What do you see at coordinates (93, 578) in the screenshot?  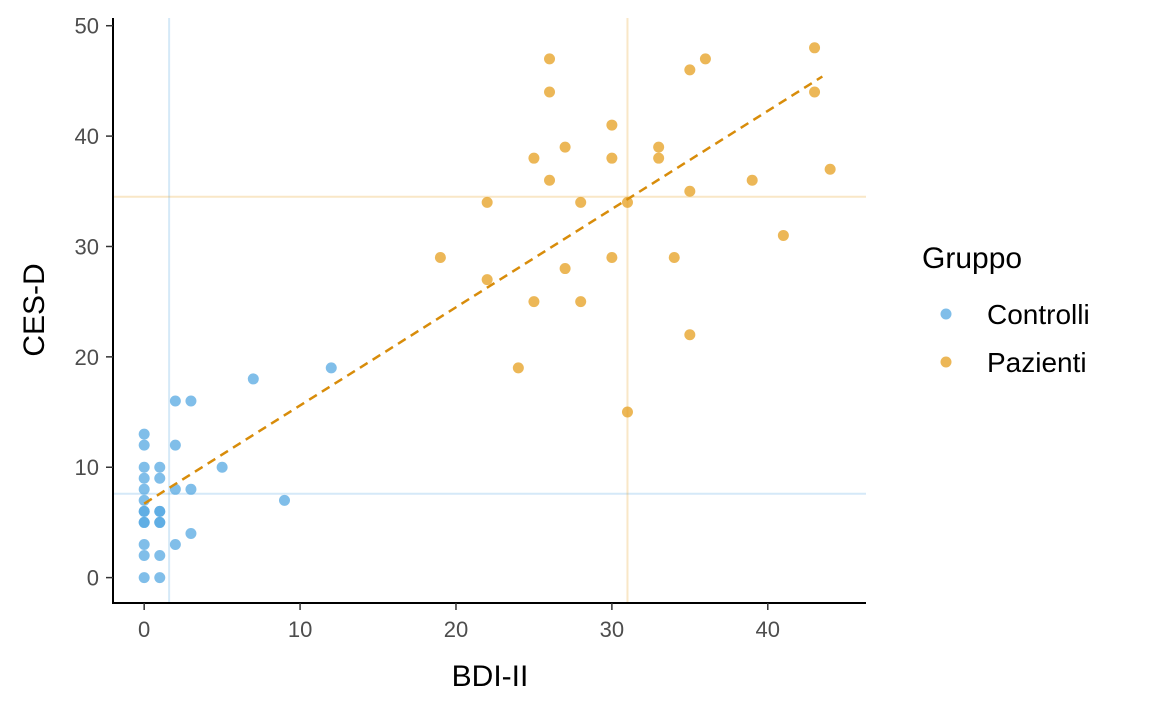 I see `y-tick-label: 0` at bounding box center [93, 578].